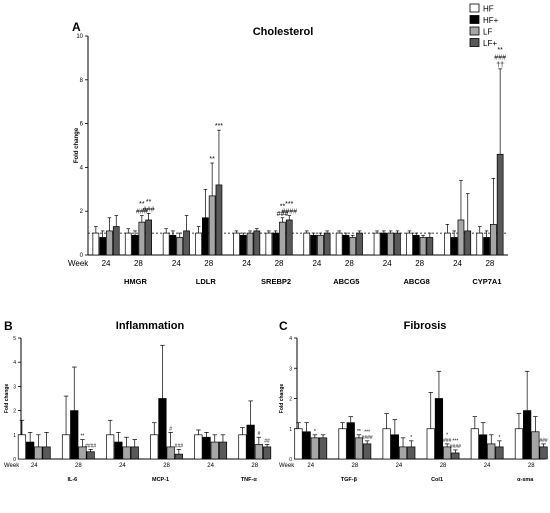 The width and height of the screenshot is (550, 513). I want to click on y-axis-label: Fold change, so click(282, 399).